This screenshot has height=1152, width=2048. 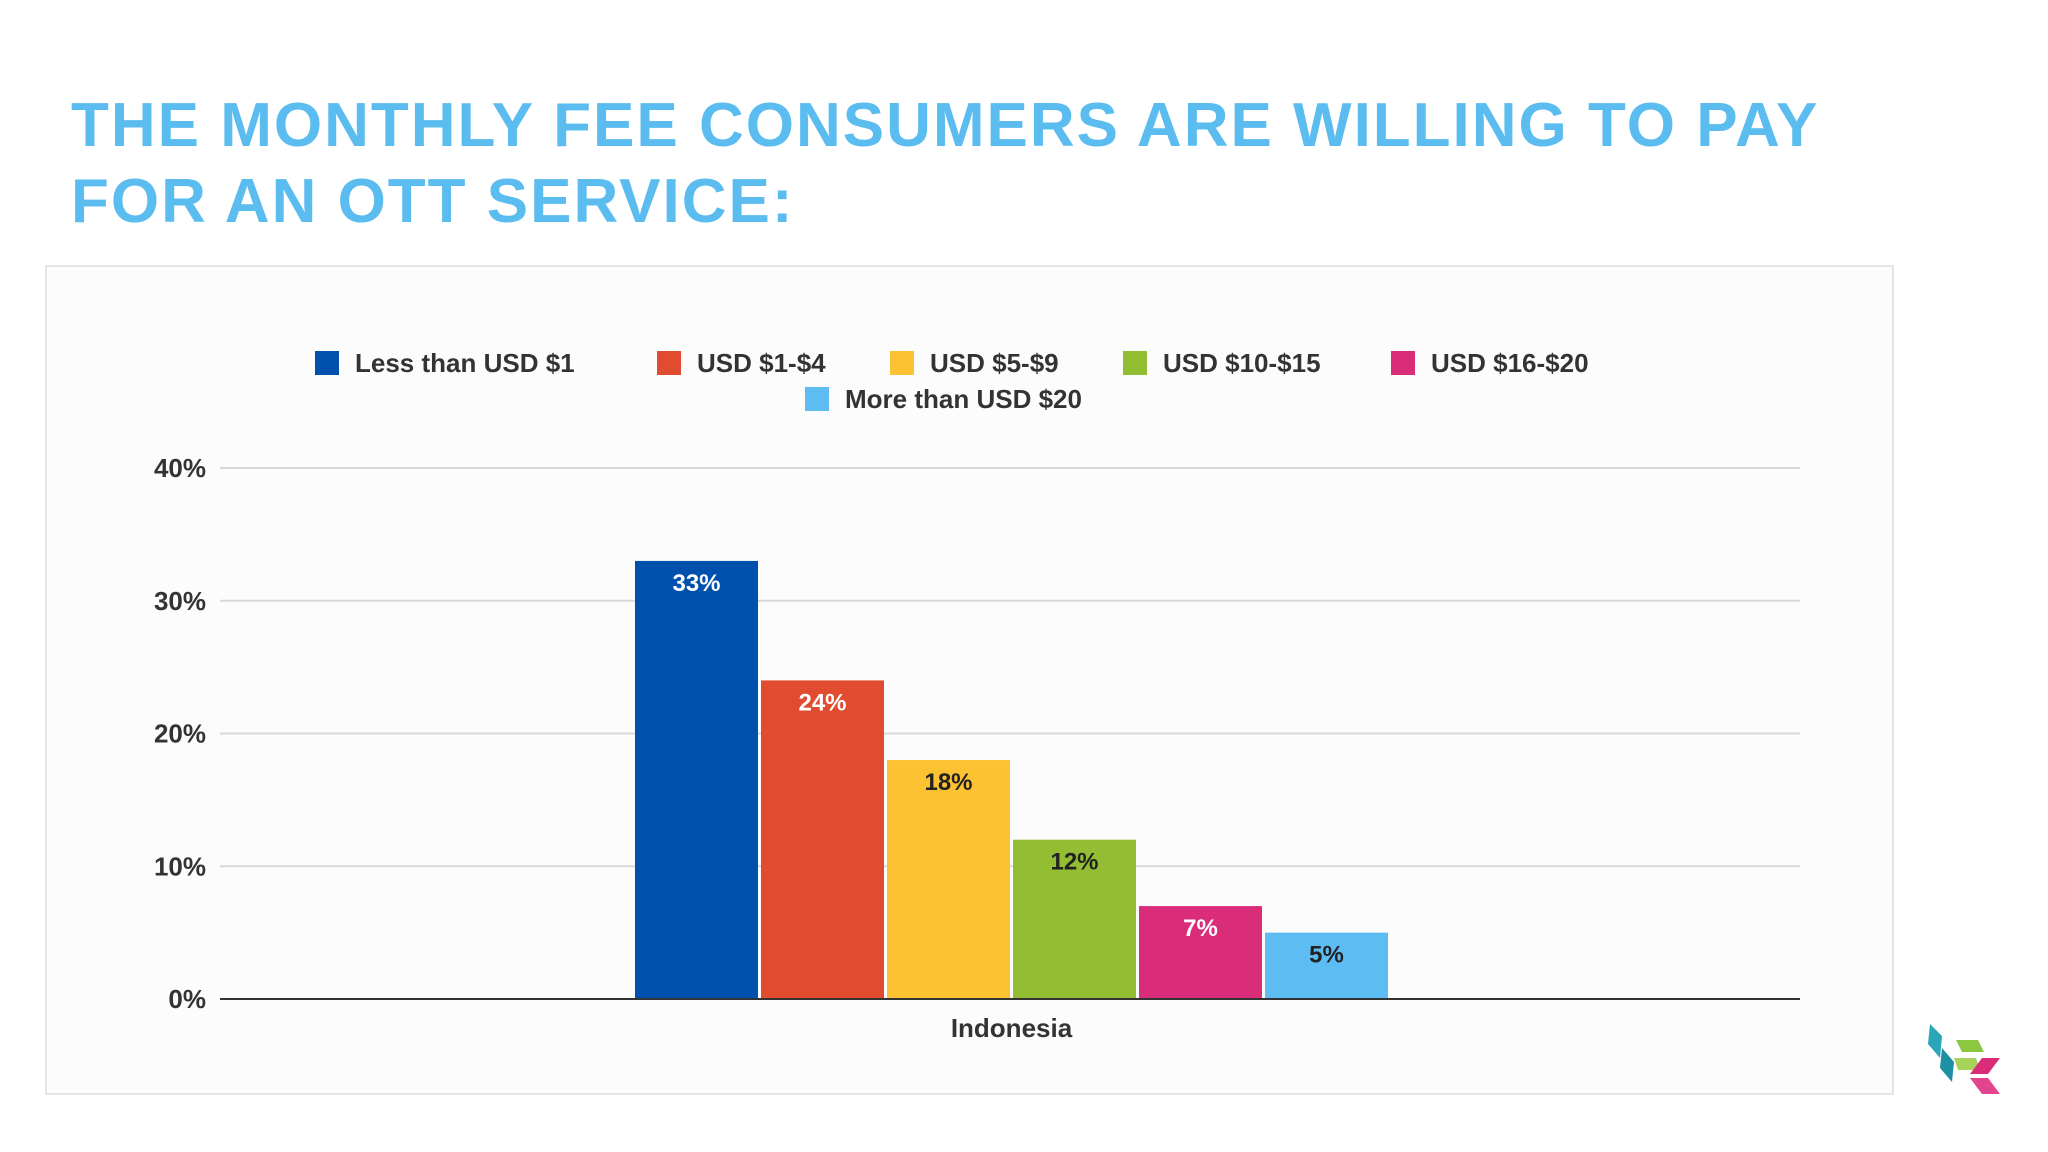 What do you see at coordinates (1012, 1028) in the screenshot?
I see `x-category-label: Indonesia` at bounding box center [1012, 1028].